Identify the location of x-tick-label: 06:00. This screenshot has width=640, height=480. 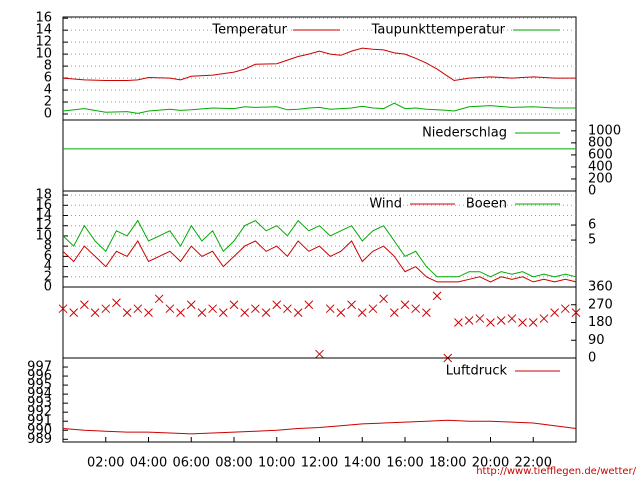
(191, 463).